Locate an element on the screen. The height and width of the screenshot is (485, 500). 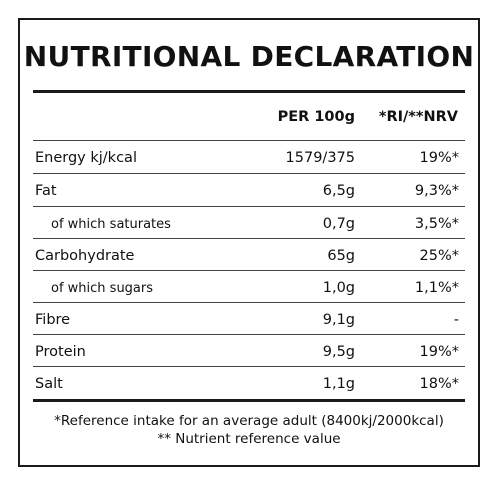
row-label: of which saturates is located at coordinates (111, 224).